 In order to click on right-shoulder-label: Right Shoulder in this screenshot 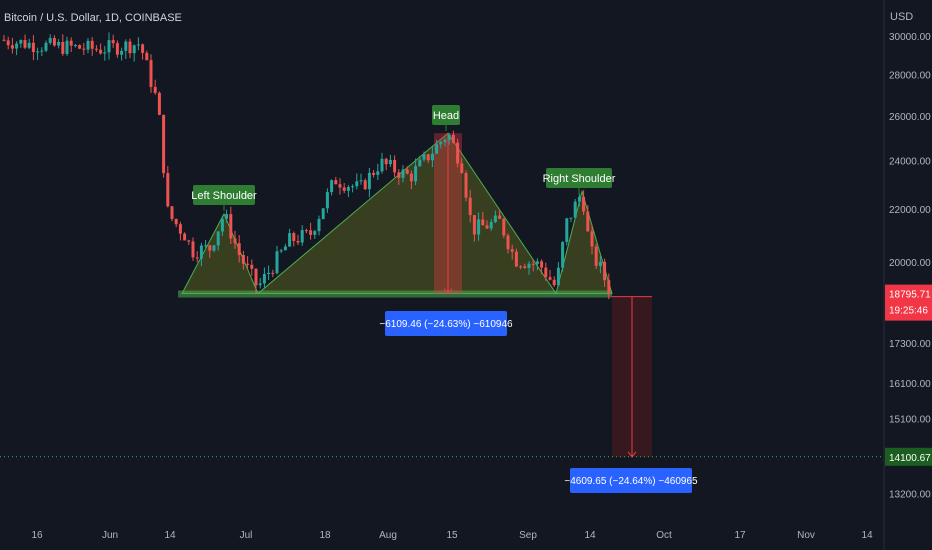, I will do `click(579, 181)`.